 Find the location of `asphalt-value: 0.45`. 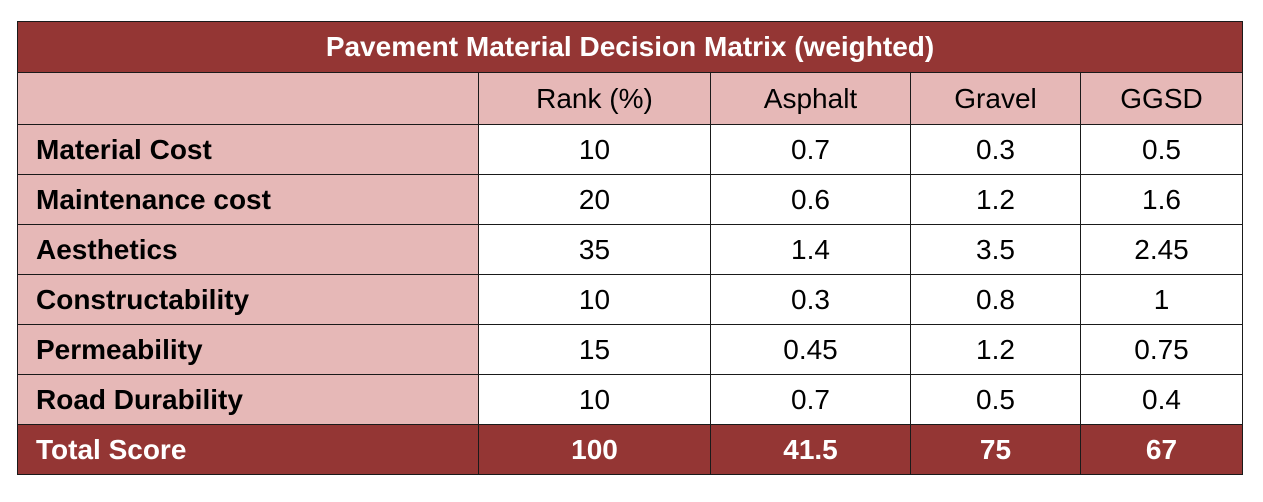

asphalt-value: 0.45 is located at coordinates (810, 349).